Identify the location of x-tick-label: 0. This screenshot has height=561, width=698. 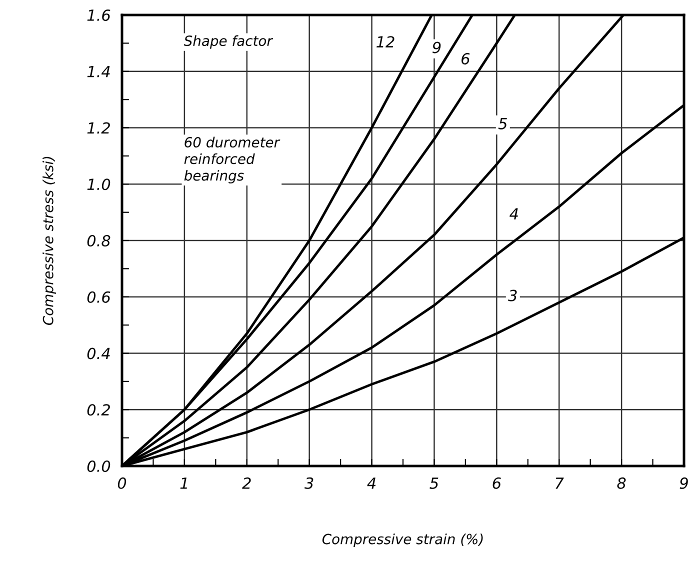
(122, 483).